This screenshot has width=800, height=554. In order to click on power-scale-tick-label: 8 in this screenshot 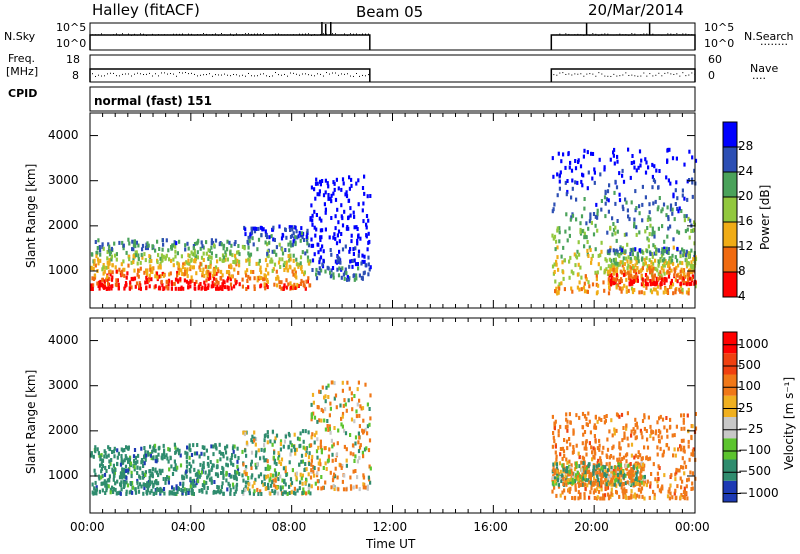, I will do `click(742, 271)`.